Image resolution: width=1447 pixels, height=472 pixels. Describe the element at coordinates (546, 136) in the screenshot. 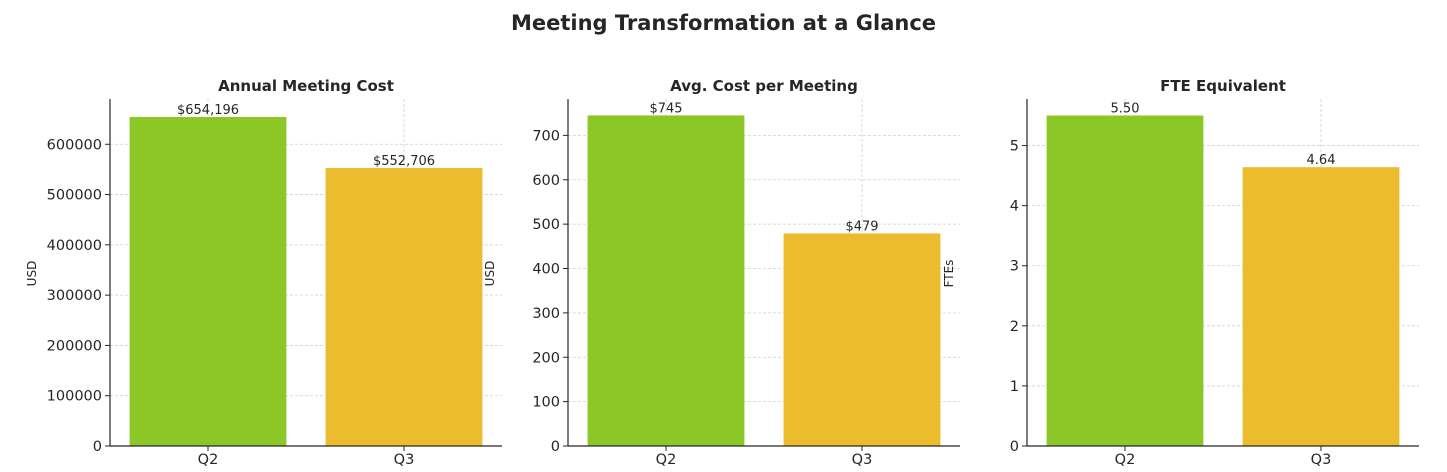

I see `y-tick-label: 700` at that location.